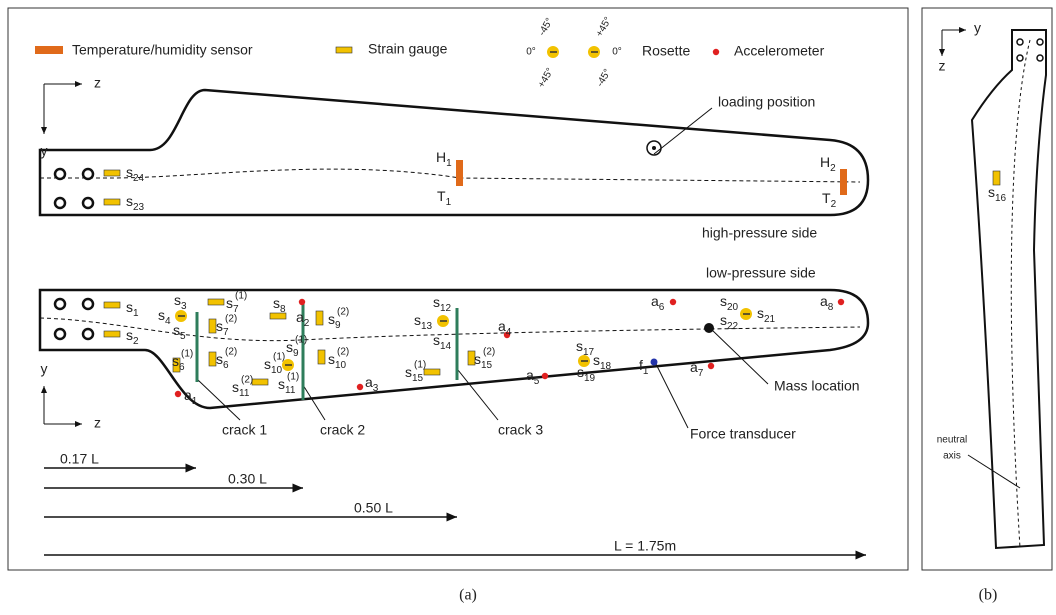 This screenshot has width=1056, height=615. Describe the element at coordinates (337, 361) in the screenshot. I see `sensor-label: s10` at that location.